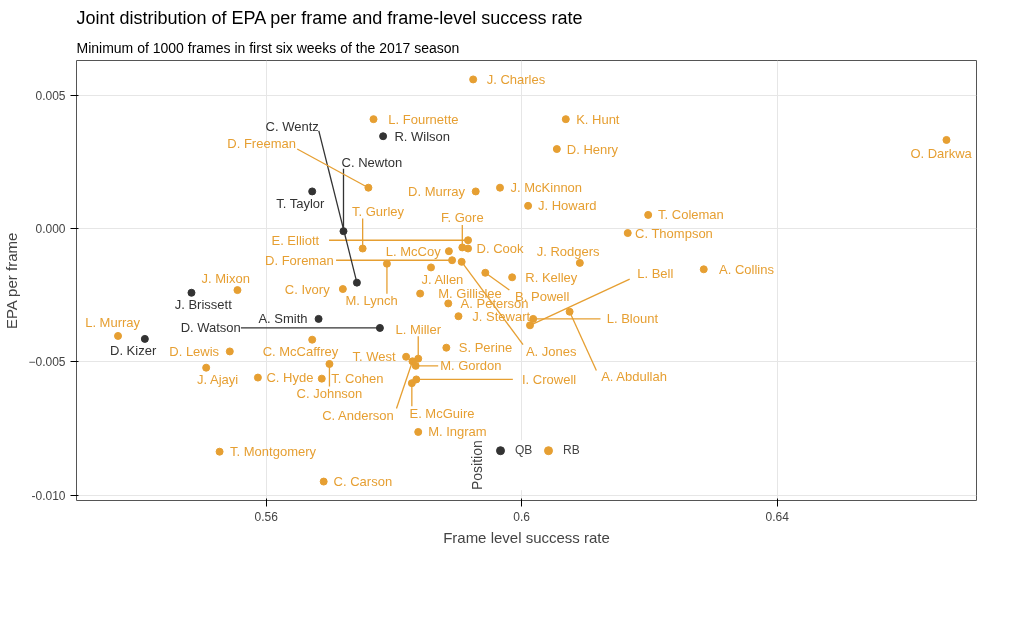  What do you see at coordinates (747, 269) in the screenshot?
I see `annotation: A. Collins` at bounding box center [747, 269].